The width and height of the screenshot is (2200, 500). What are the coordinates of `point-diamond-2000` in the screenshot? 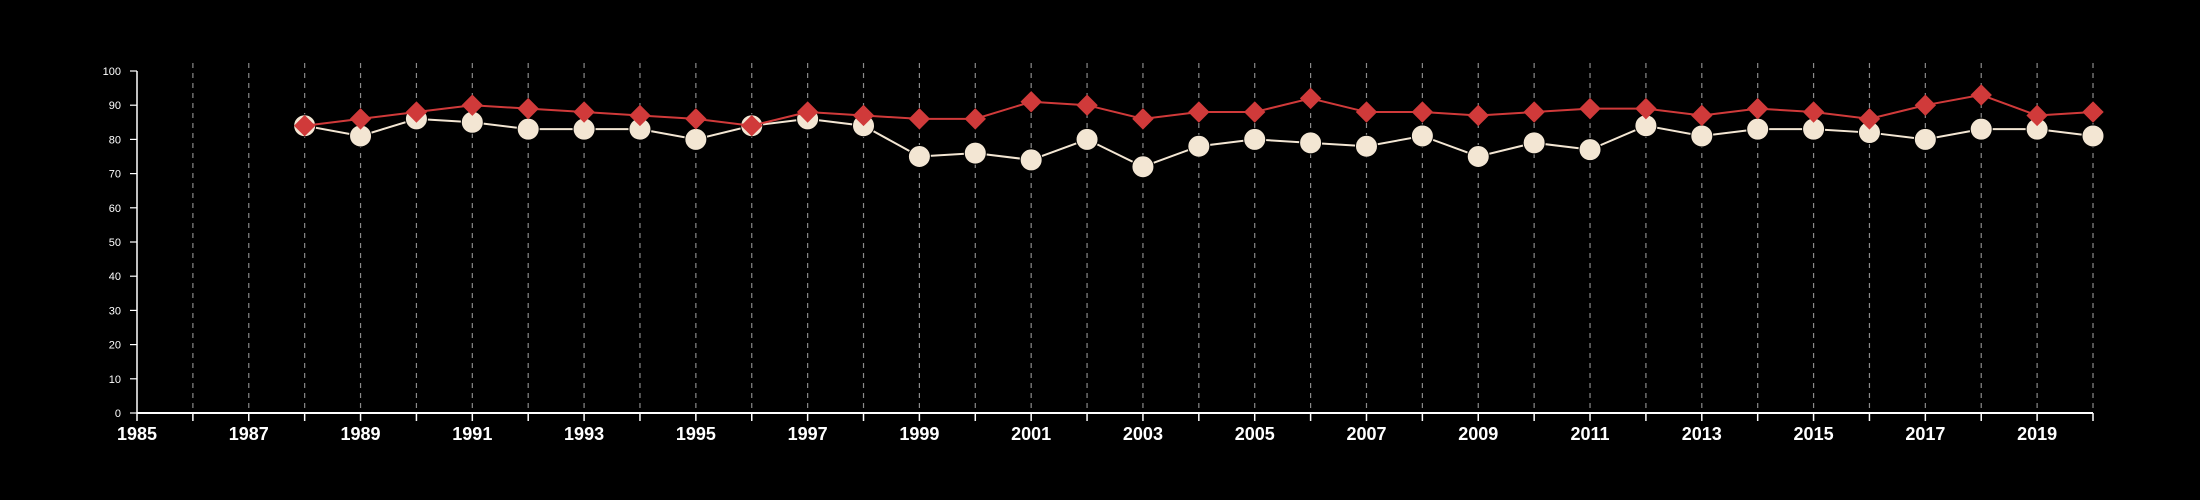 It's located at (975, 119).